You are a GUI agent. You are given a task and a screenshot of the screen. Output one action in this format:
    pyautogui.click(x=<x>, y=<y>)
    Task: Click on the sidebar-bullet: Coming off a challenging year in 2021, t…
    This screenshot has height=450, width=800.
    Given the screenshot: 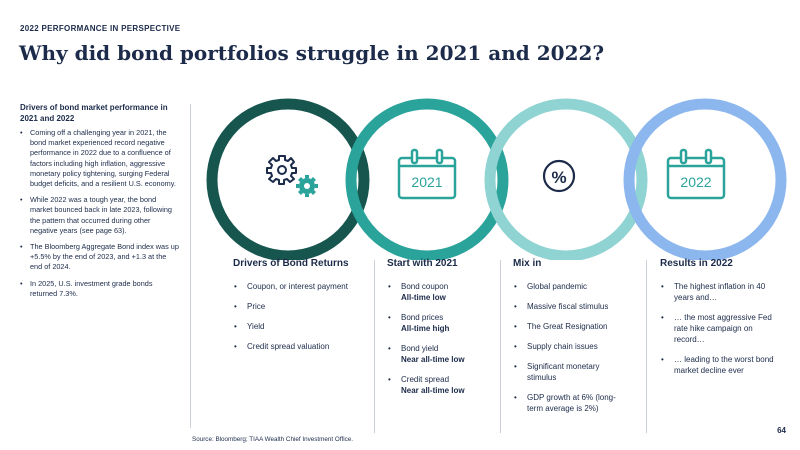 What is the action you would take?
    pyautogui.click(x=100, y=158)
    